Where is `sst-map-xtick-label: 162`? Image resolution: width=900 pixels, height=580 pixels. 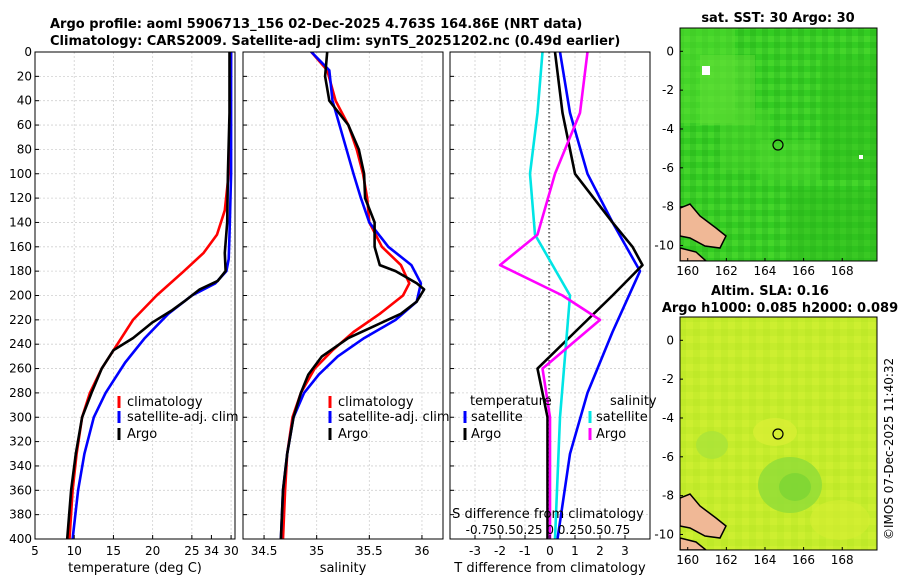
sst-map-xtick-label: 162 is located at coordinates (726, 271).